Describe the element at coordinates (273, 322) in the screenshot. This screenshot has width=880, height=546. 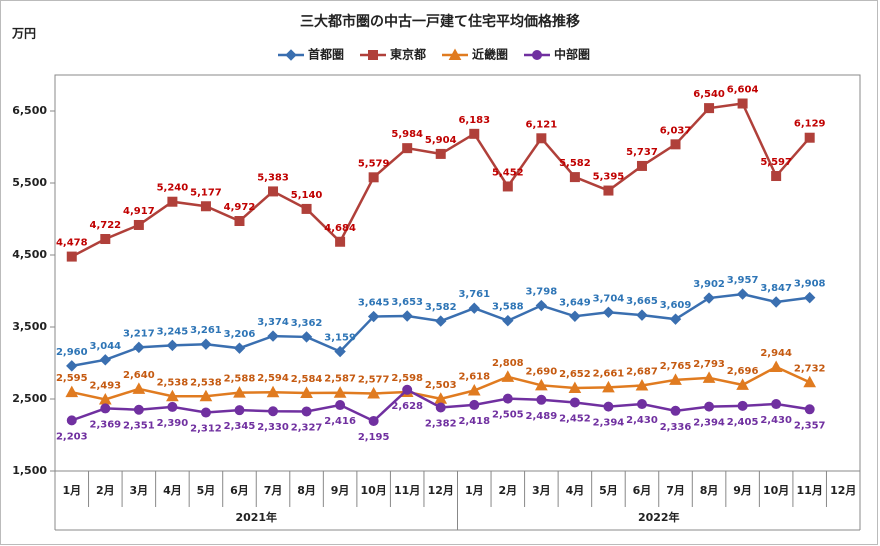
I see `value-label: 3,374` at that location.